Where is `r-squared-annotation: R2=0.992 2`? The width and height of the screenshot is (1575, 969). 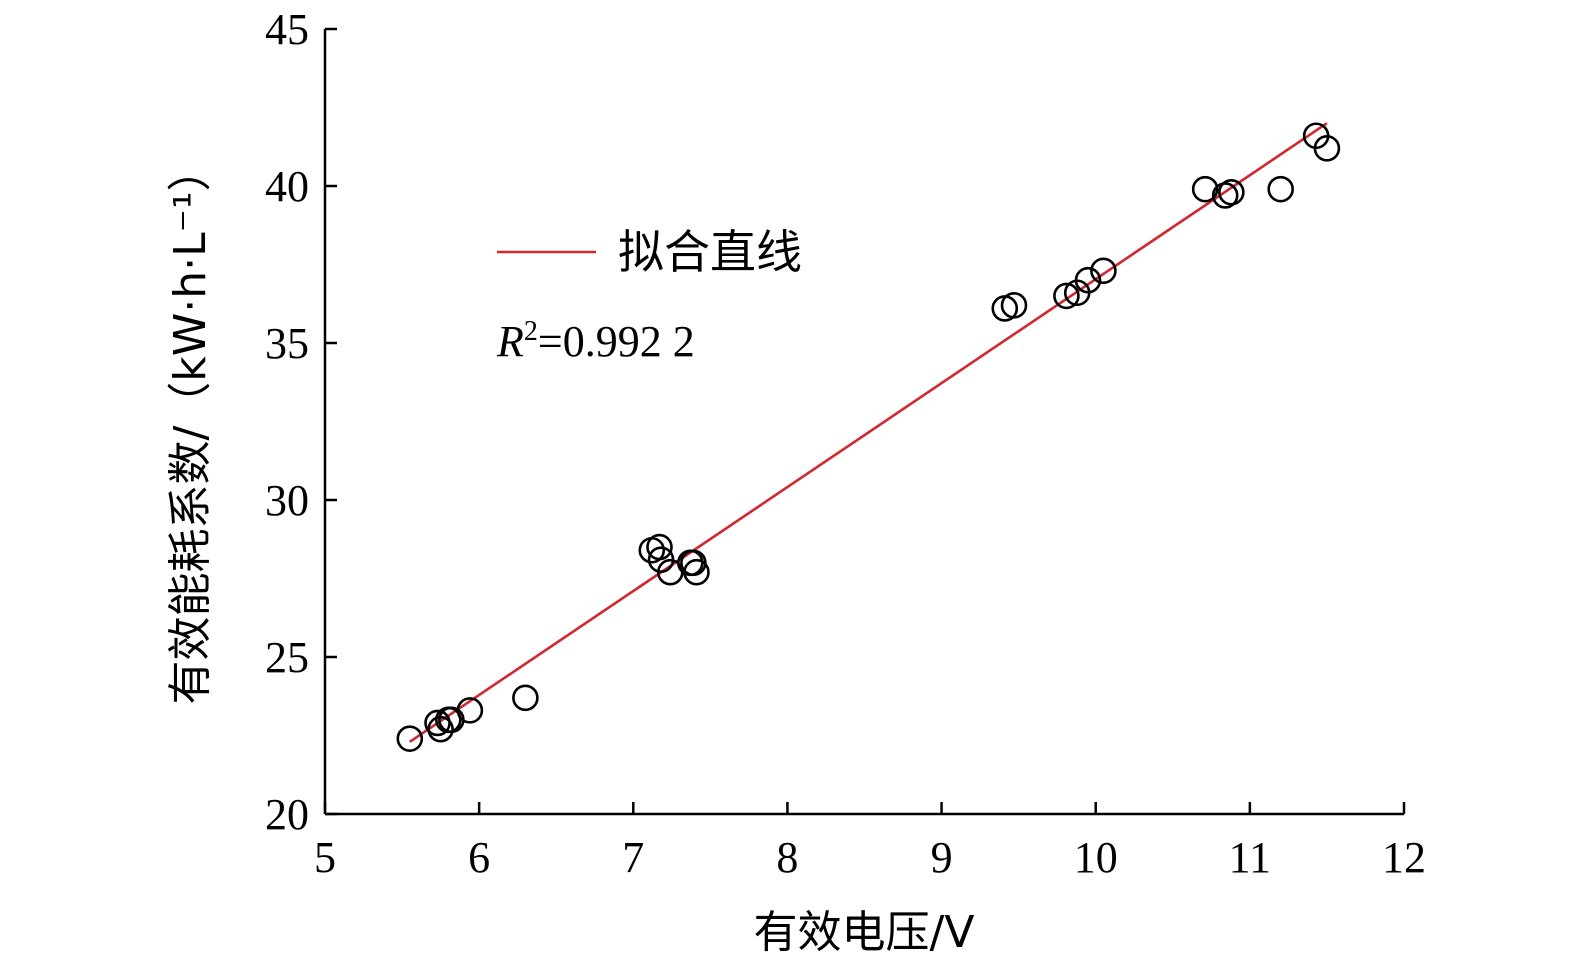
r-squared-annotation: R2=0.992 2 is located at coordinates (595, 341).